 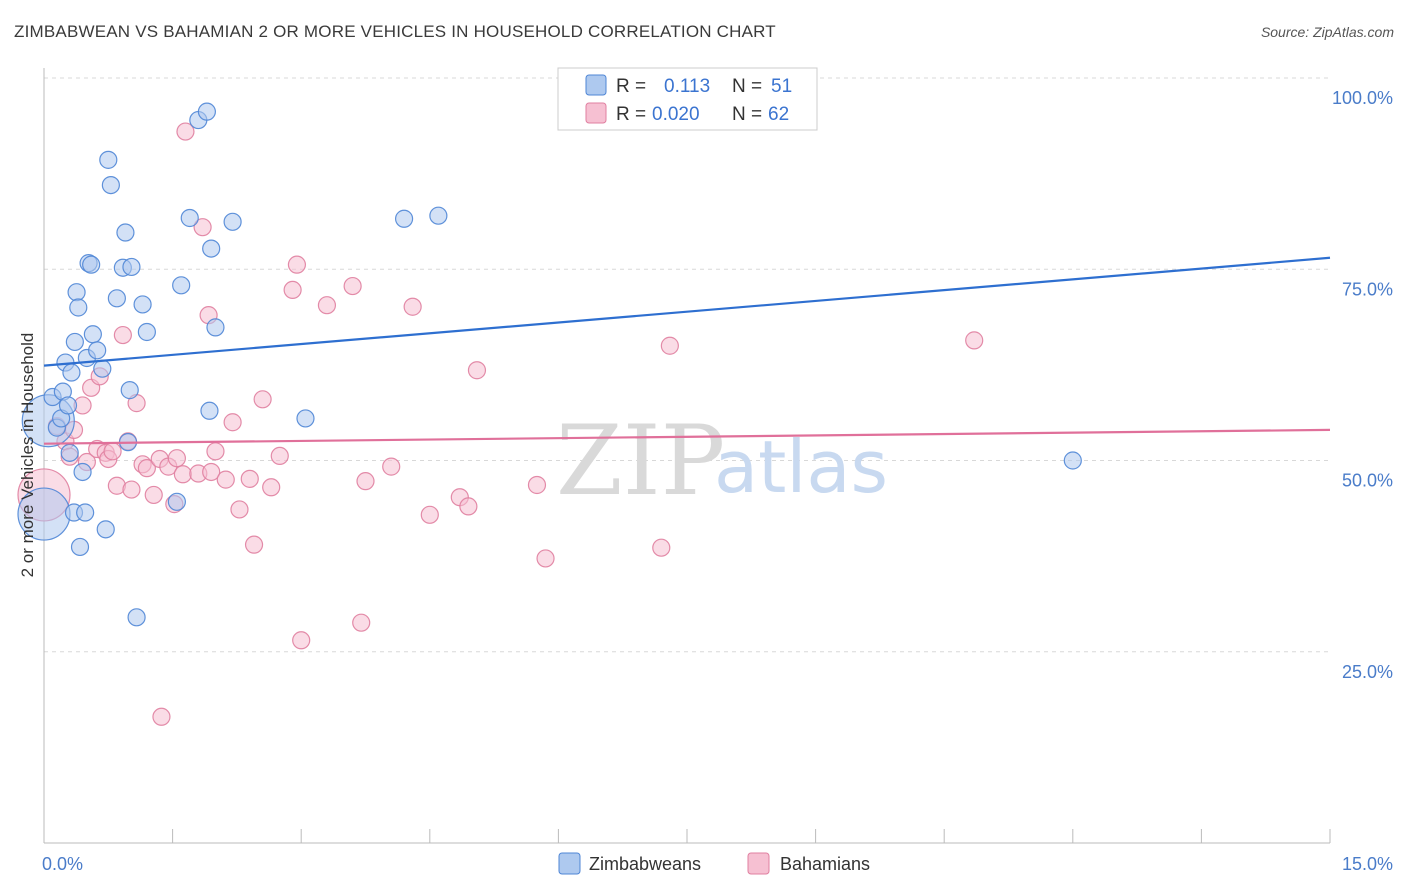 What do you see at coordinates (781, 86) in the screenshot?
I see `legend-n-value-1: 51` at bounding box center [781, 86].